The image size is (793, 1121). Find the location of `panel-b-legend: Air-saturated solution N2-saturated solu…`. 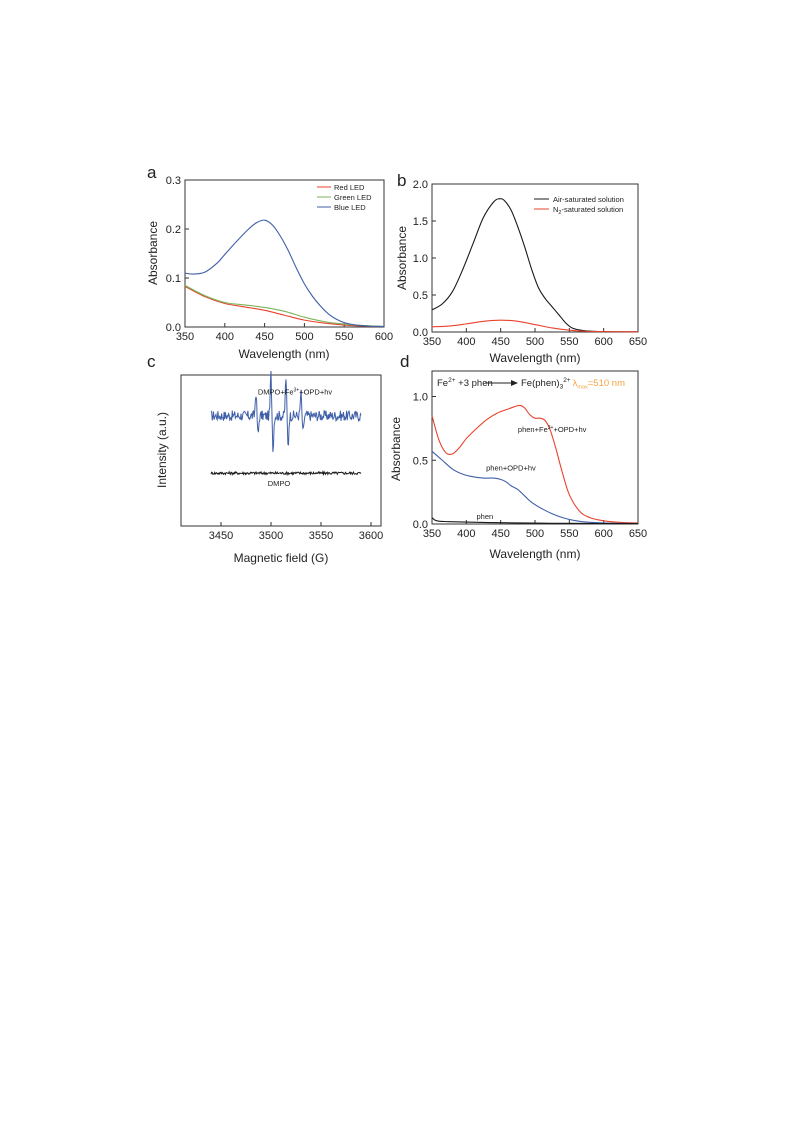

panel-b-legend: Air-saturated solution N2-saturated solu… is located at coordinates (579, 205).